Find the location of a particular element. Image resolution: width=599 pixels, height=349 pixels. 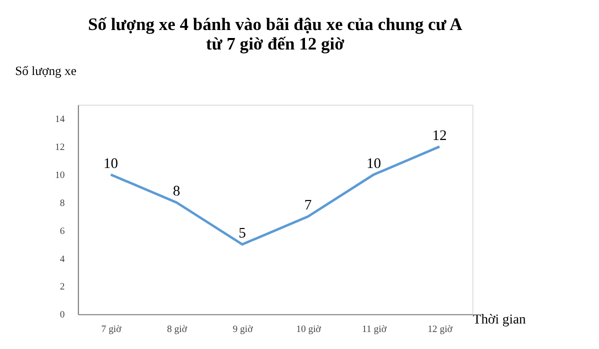

x-tick-label: 12 giờ is located at coordinates (441, 330).